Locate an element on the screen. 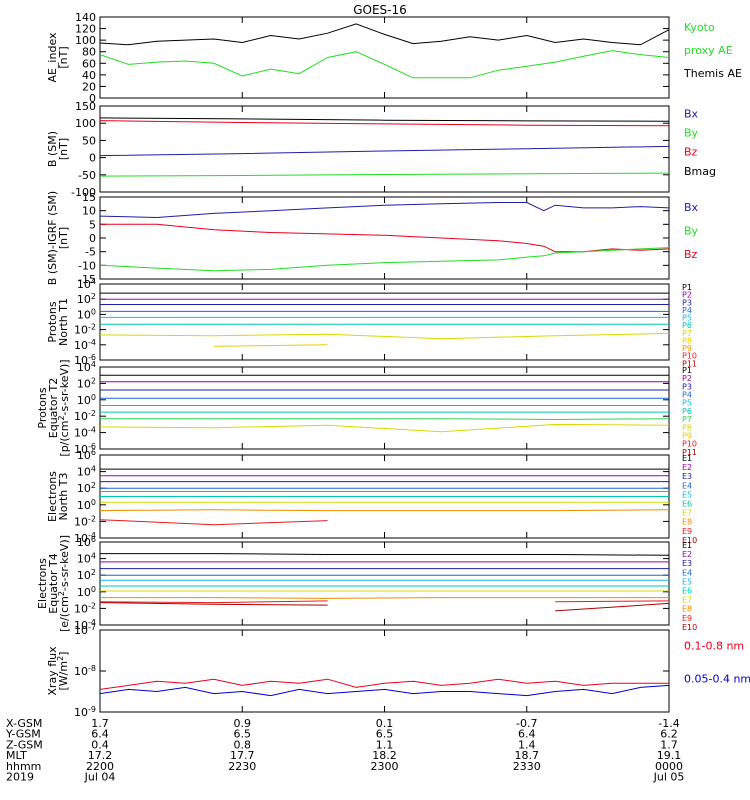 The height and width of the screenshot is (800, 750). ephemeris-value: 0000 is located at coordinates (669, 766).